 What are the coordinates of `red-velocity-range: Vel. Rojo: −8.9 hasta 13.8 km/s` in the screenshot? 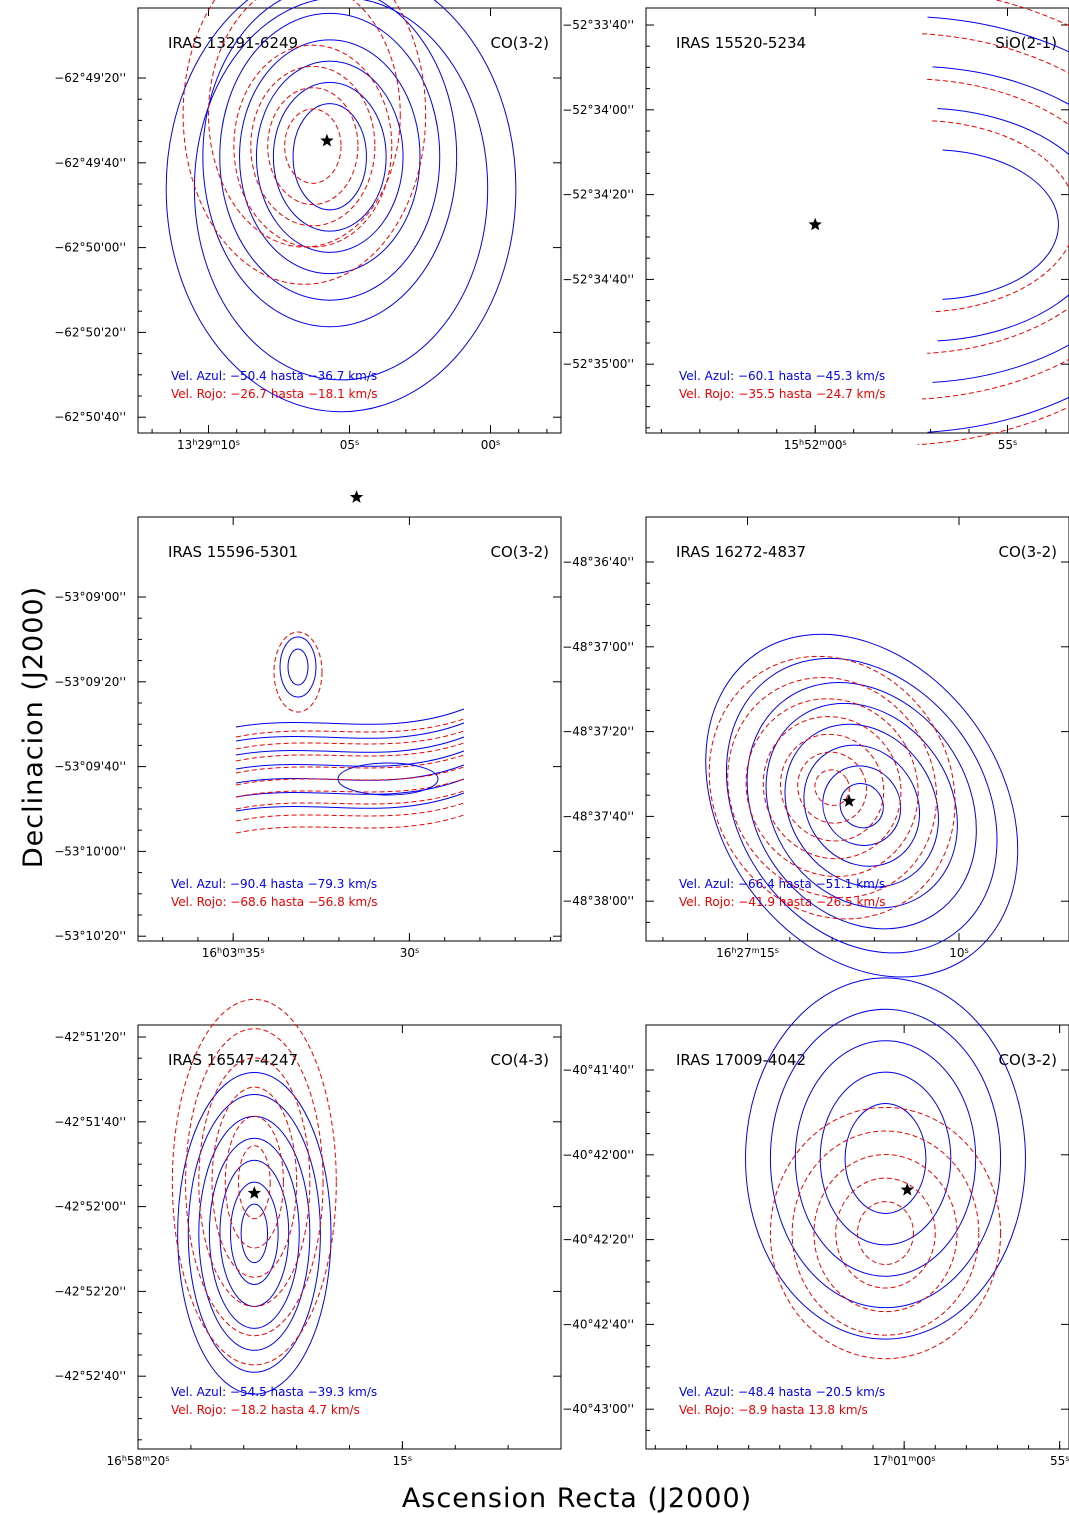 It's located at (773, 1410).